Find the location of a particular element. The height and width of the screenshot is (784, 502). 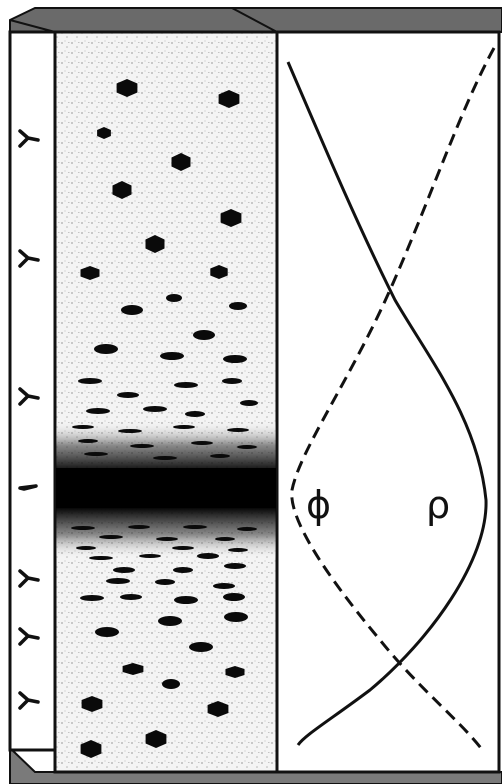

box-bottom-face is located at coordinates (255, 764).